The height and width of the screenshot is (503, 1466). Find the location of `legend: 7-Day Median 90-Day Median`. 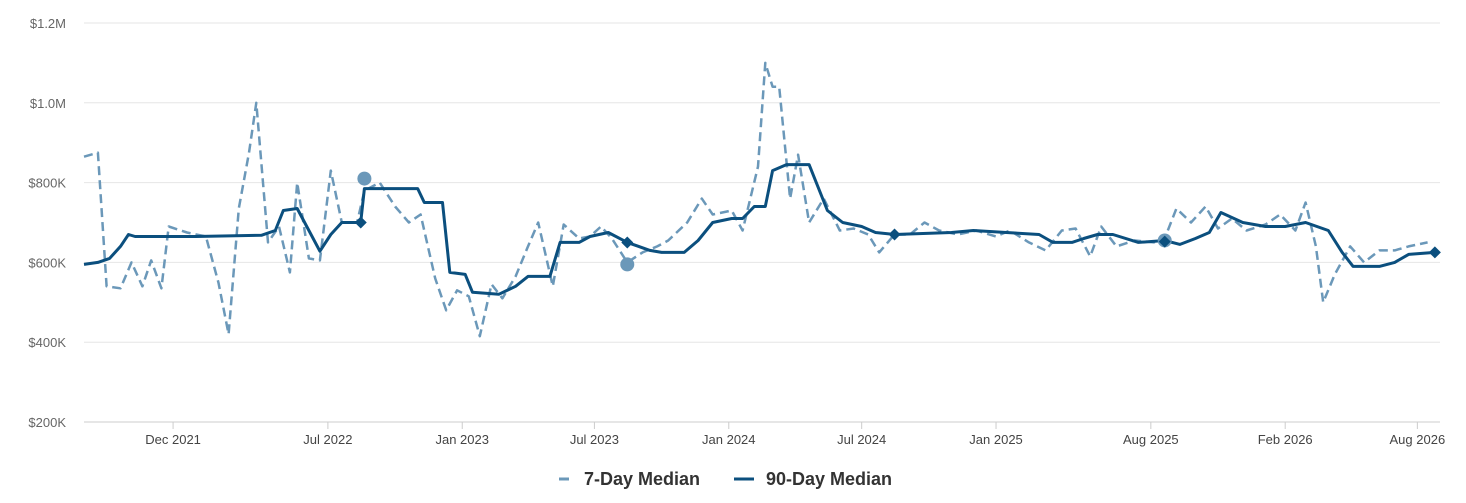

legend: 7-Day Median 90-Day Median is located at coordinates (725, 479).